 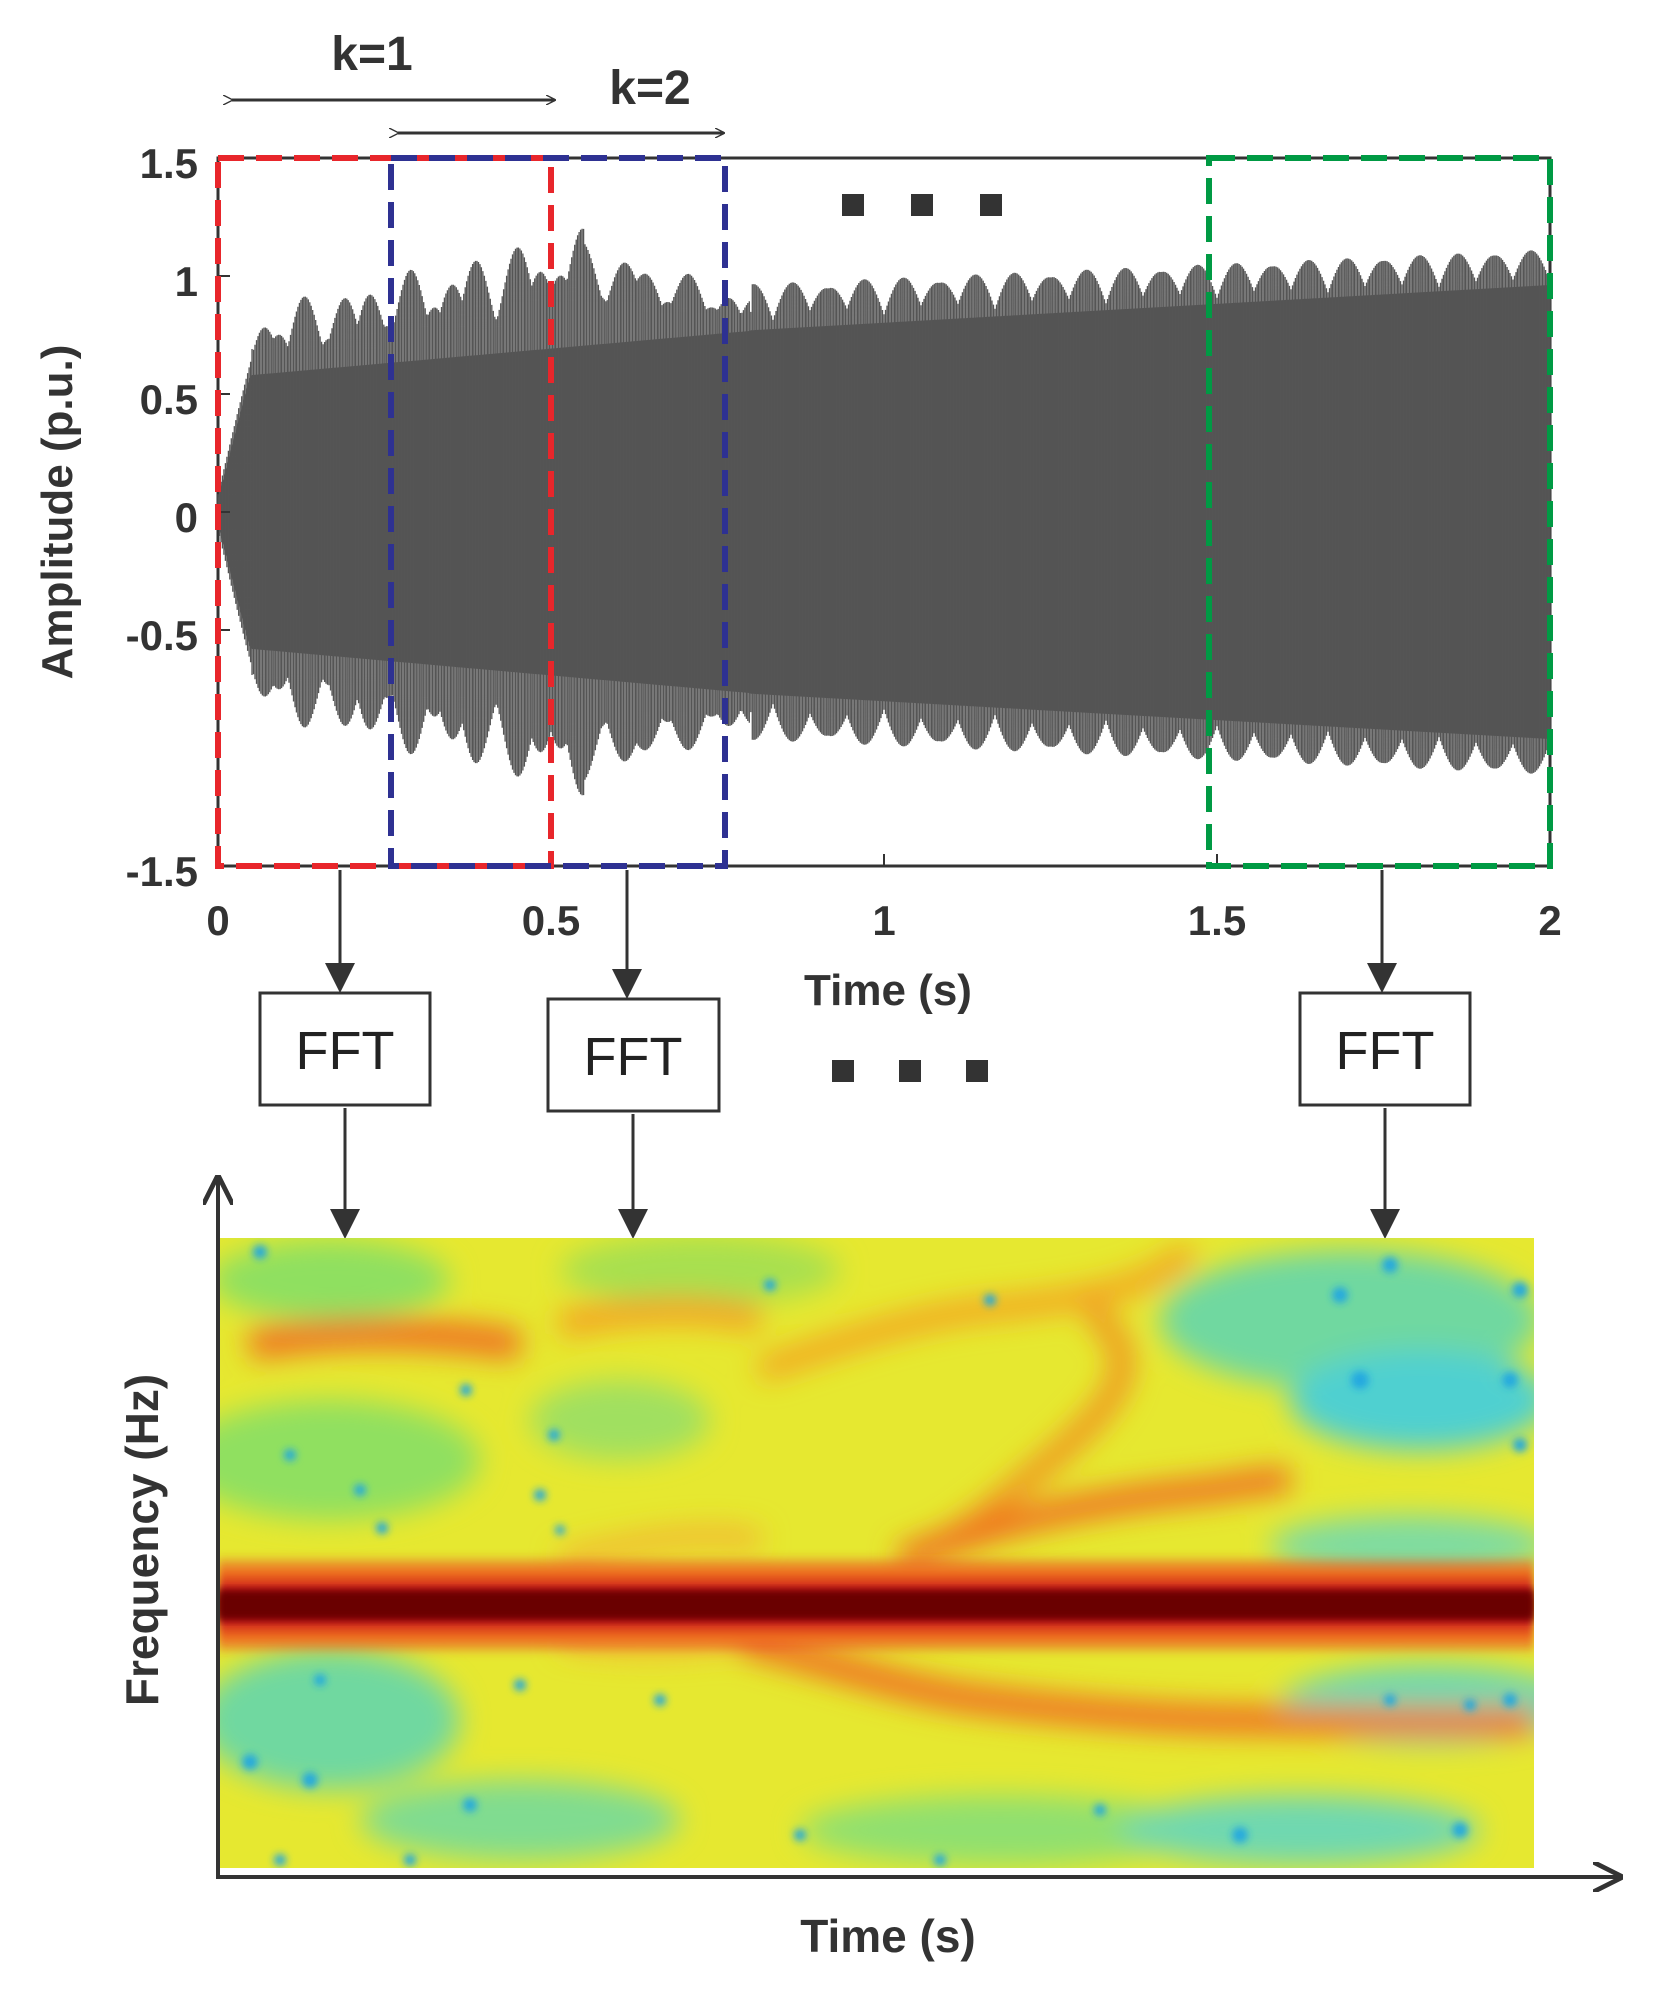 I want to click on spectrogram-y-label: Frequency (Hz), so click(x=142, y=1540).